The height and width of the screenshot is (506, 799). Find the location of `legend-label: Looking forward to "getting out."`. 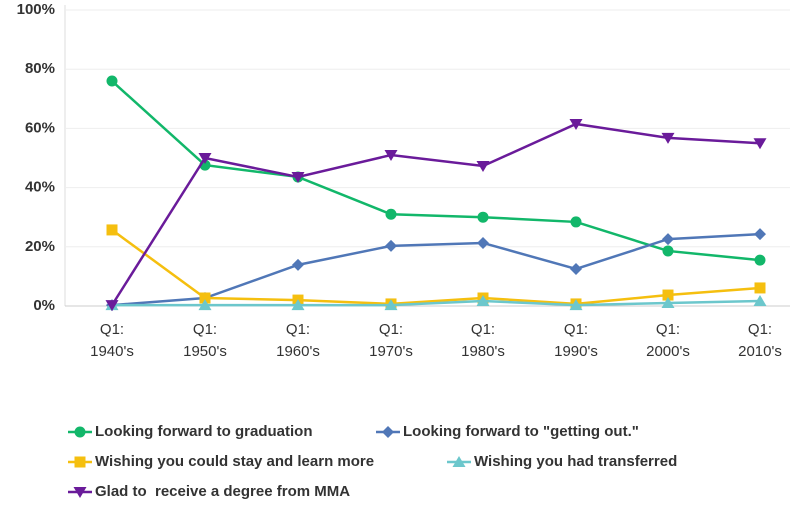

legend-label: Looking forward to "getting out." is located at coordinates (521, 431).